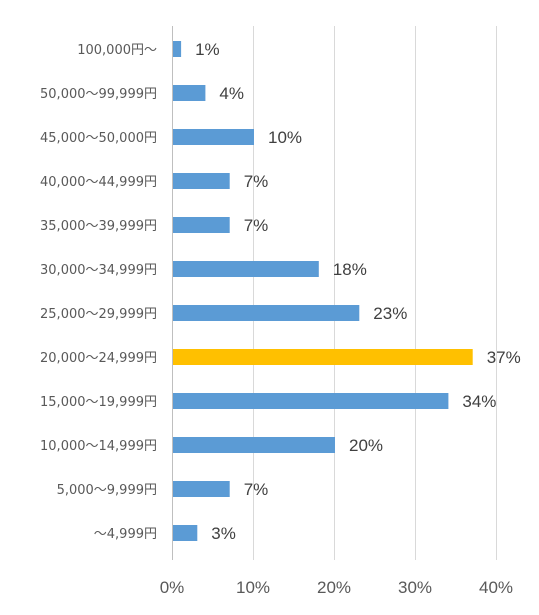 Image resolution: width=539 pixels, height=615 pixels. What do you see at coordinates (98, 314) in the screenshot?
I see `category-label: 25,000～29,999円` at bounding box center [98, 314].